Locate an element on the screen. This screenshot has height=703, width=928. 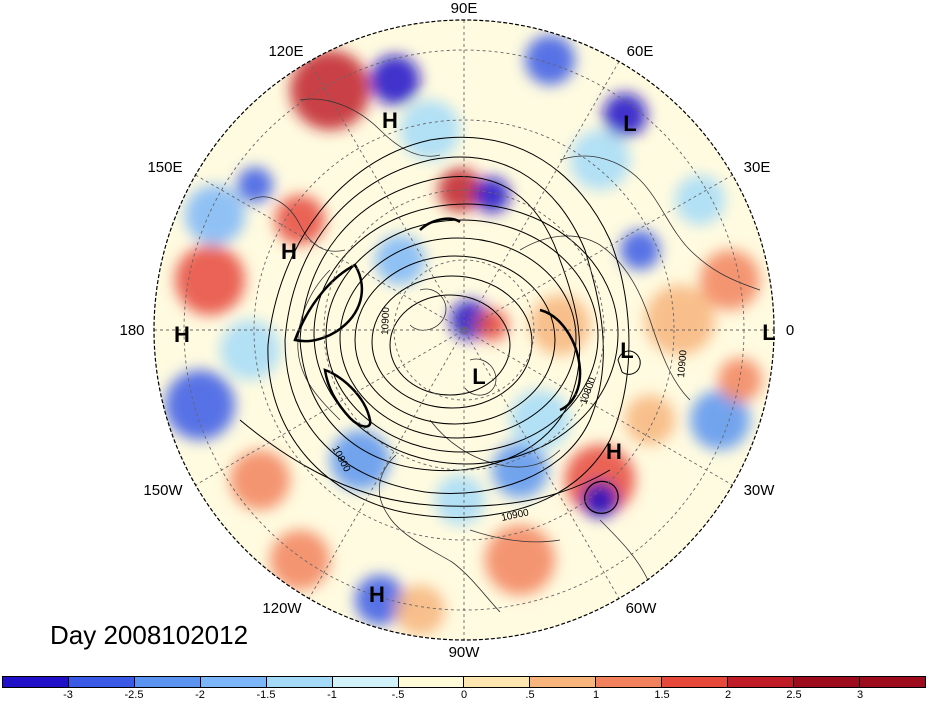
colorbar is located at coordinates (464, 682).